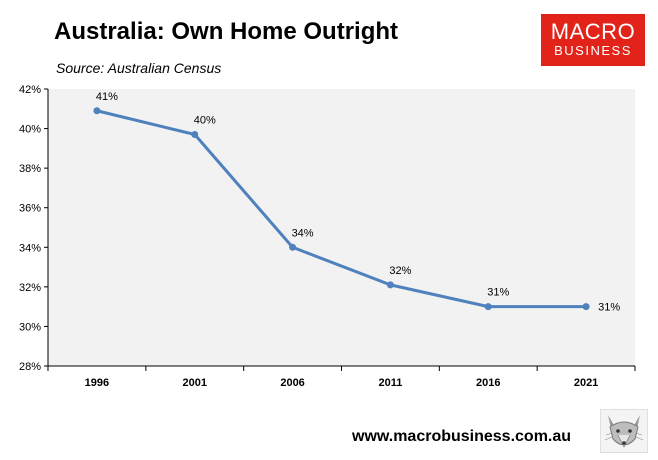  Describe the element at coordinates (30, 90) in the screenshot. I see `y-tick-label: 42%` at that location.